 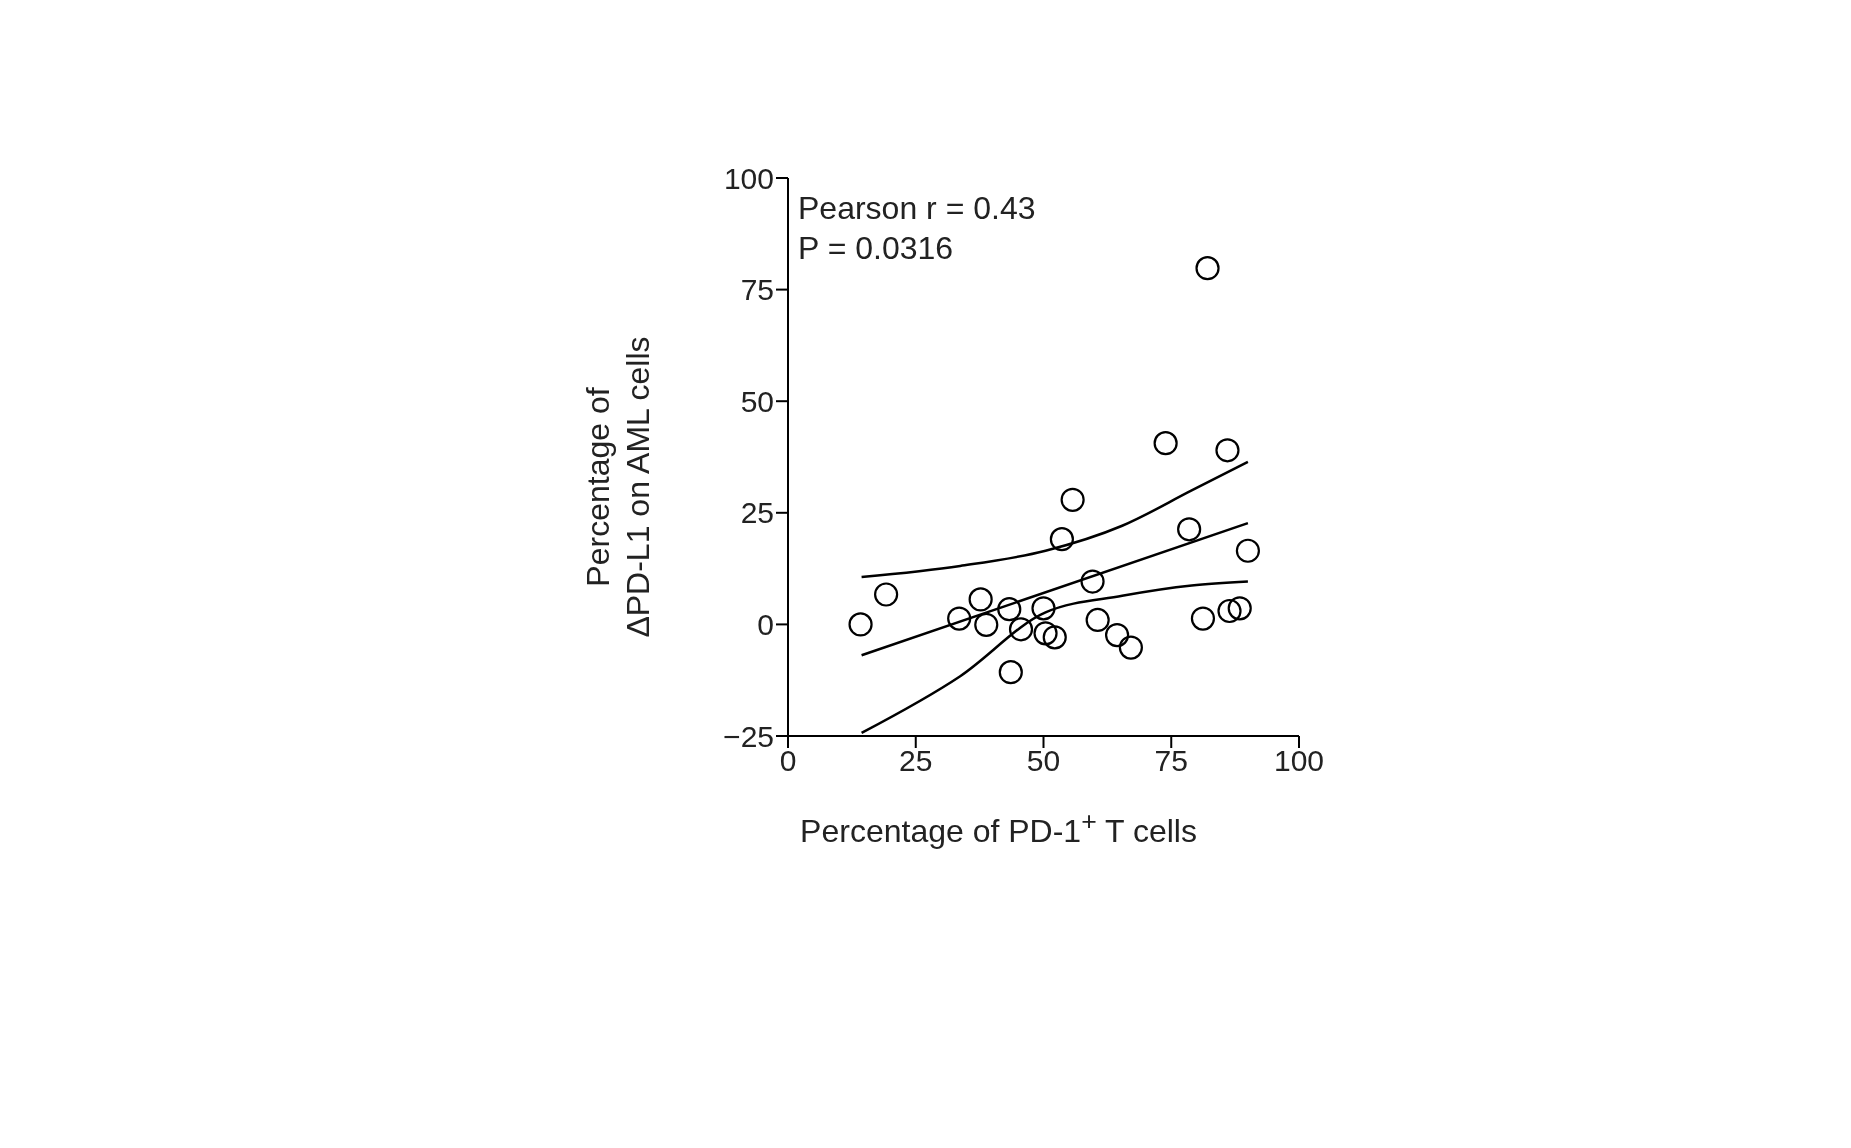 What do you see at coordinates (757, 290) in the screenshot?
I see `y-tick-label: 75` at bounding box center [757, 290].